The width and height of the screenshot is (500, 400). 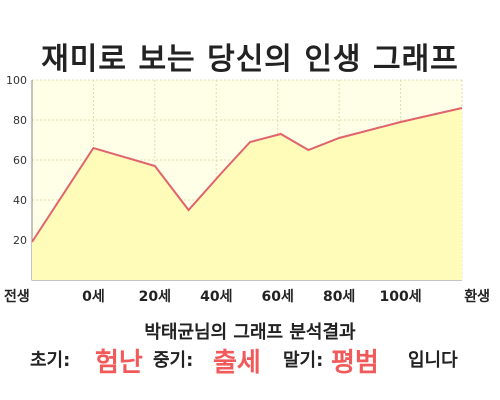 What do you see at coordinates (17, 296) in the screenshot?
I see `x-tick-label: 전생` at bounding box center [17, 296].